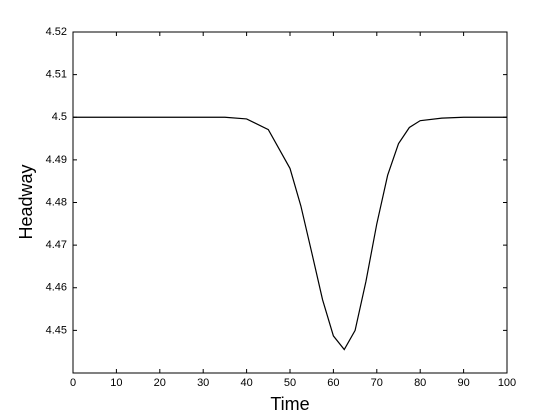  Describe the element at coordinates (507, 383) in the screenshot. I see `x-tick-label: 100` at that location.